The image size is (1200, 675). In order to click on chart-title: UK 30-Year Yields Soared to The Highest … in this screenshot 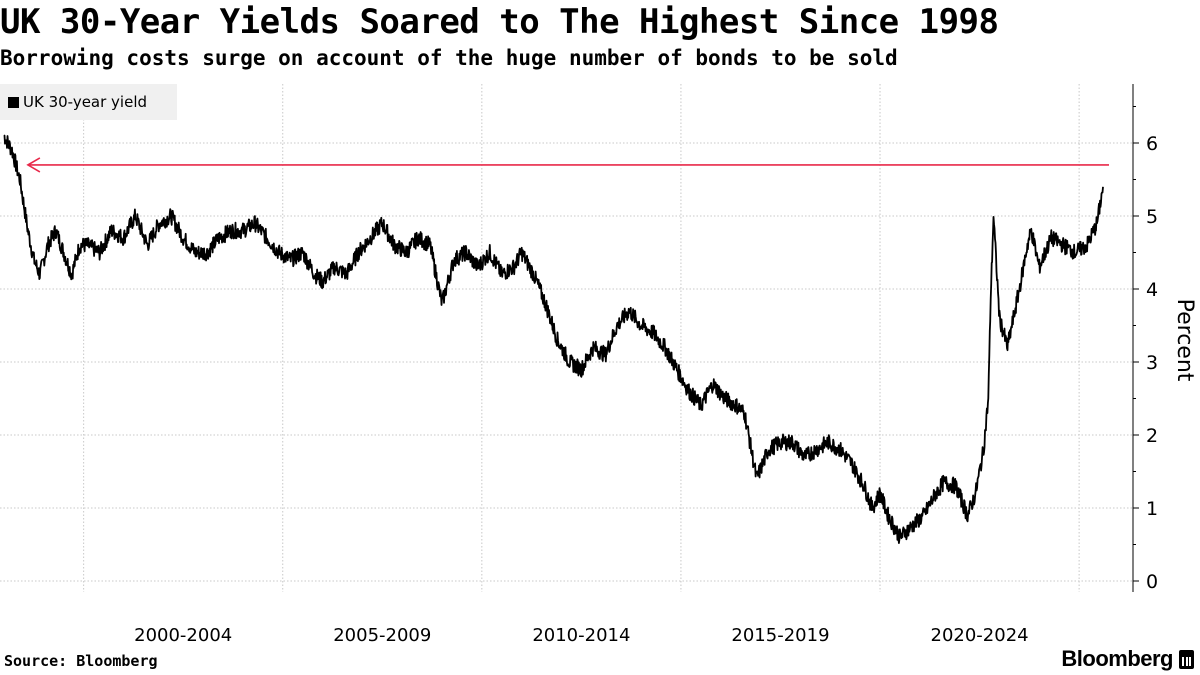, I will do `click(499, 22)`.